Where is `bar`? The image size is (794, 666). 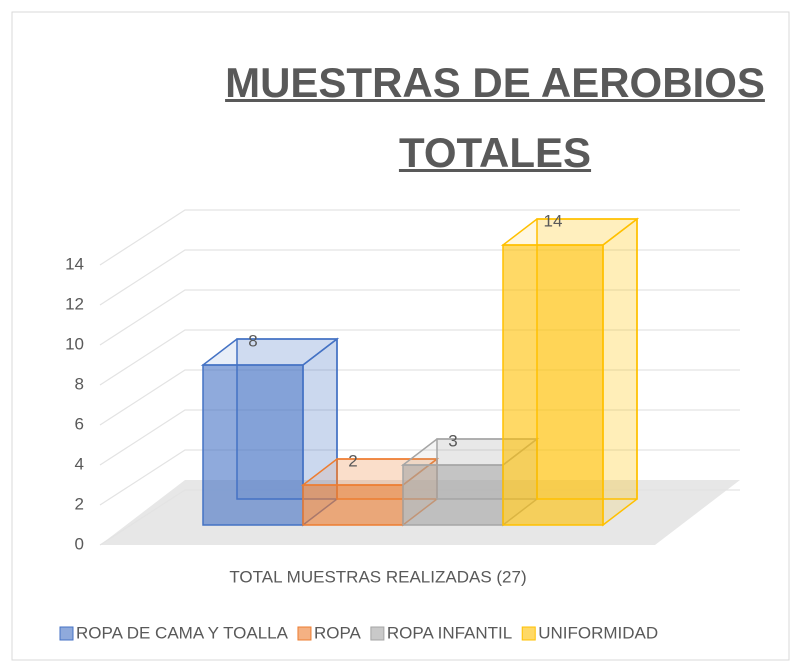
bar is located at coordinates (570, 372).